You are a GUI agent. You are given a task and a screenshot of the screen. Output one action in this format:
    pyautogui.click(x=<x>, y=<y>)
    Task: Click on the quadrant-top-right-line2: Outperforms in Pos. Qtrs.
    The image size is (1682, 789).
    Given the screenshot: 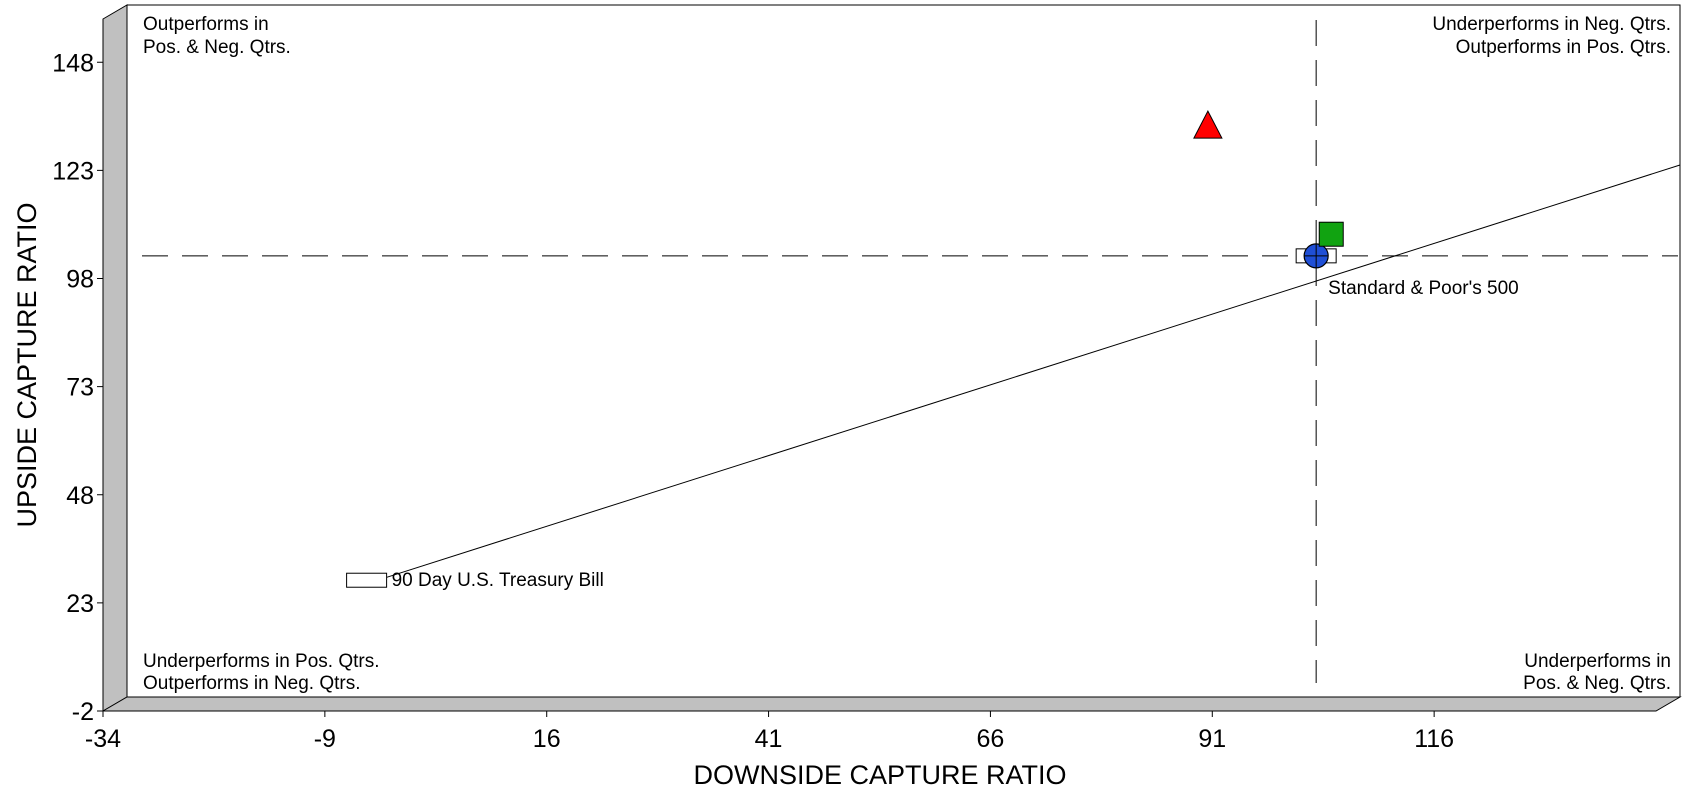 What is the action you would take?
    pyautogui.click(x=1563, y=47)
    